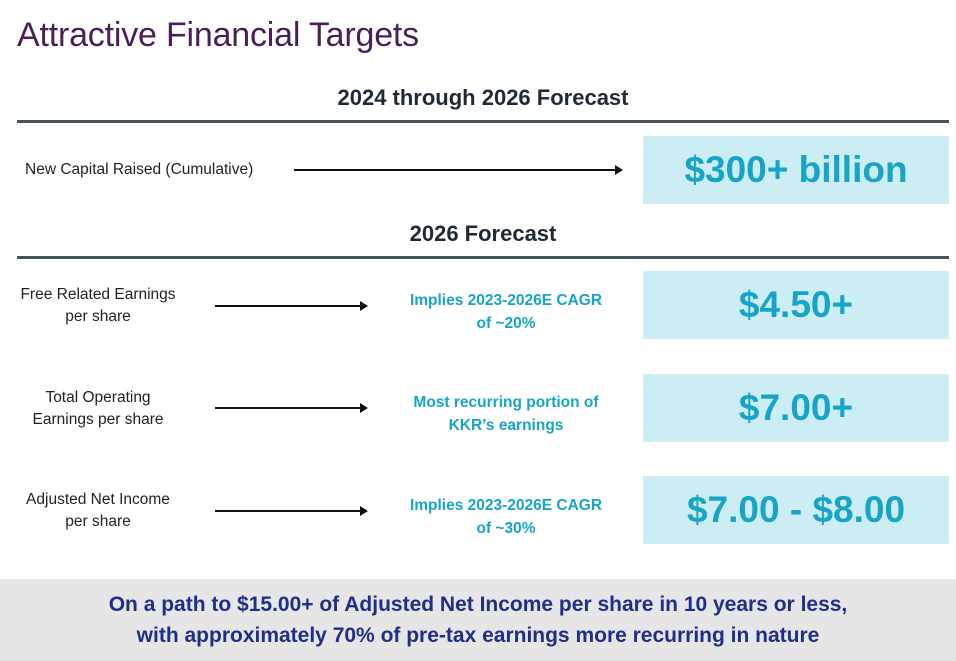 The width and height of the screenshot is (956, 661). What do you see at coordinates (483, 97) in the screenshot?
I see `section-heading-2024-2026: 2024 through 2026 Forecast` at bounding box center [483, 97].